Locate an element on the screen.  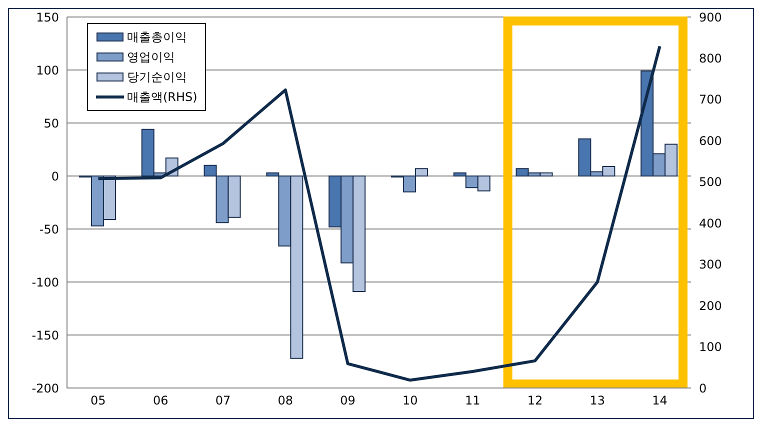
y-tick-label: 50 is located at coordinates (51, 123).